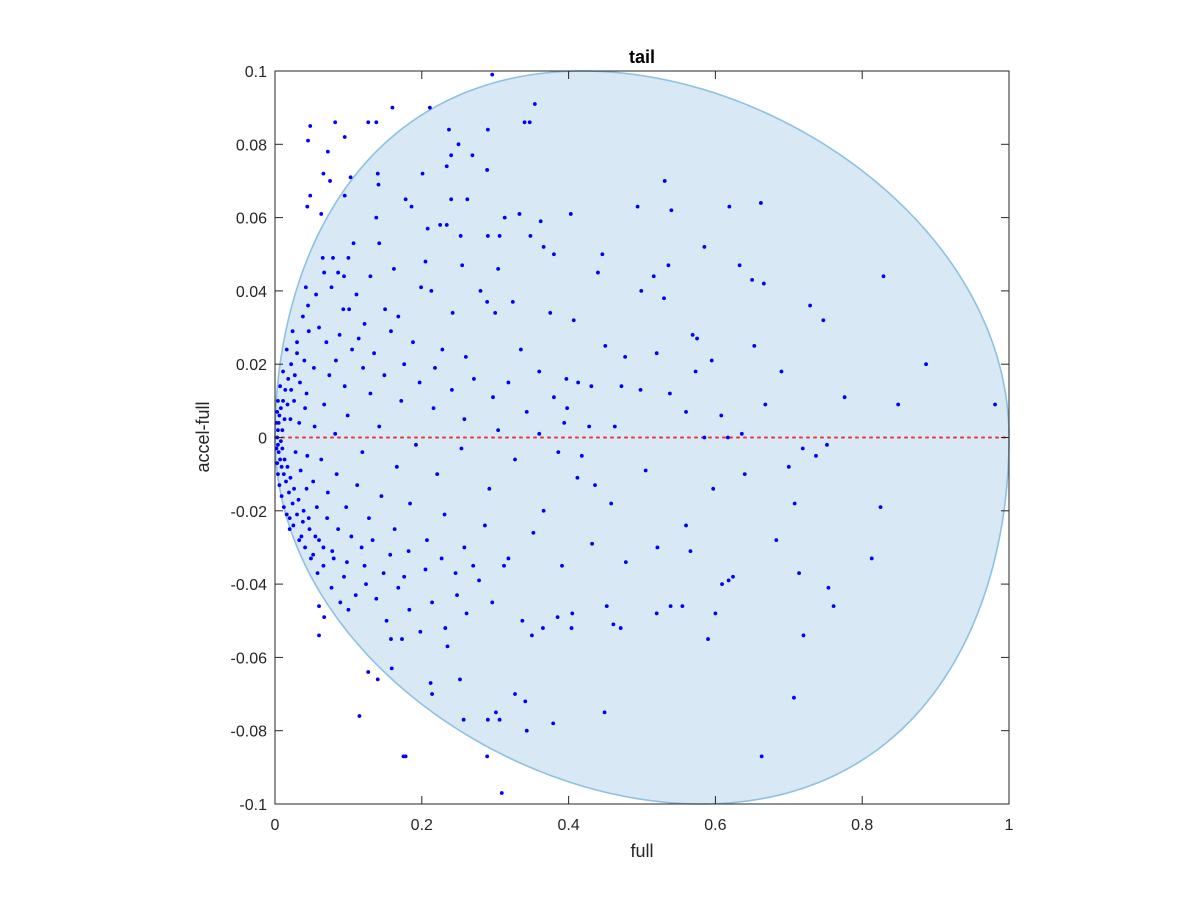 The height and width of the screenshot is (900, 1200). I want to click on x-tick-label: 0.8, so click(862, 825).